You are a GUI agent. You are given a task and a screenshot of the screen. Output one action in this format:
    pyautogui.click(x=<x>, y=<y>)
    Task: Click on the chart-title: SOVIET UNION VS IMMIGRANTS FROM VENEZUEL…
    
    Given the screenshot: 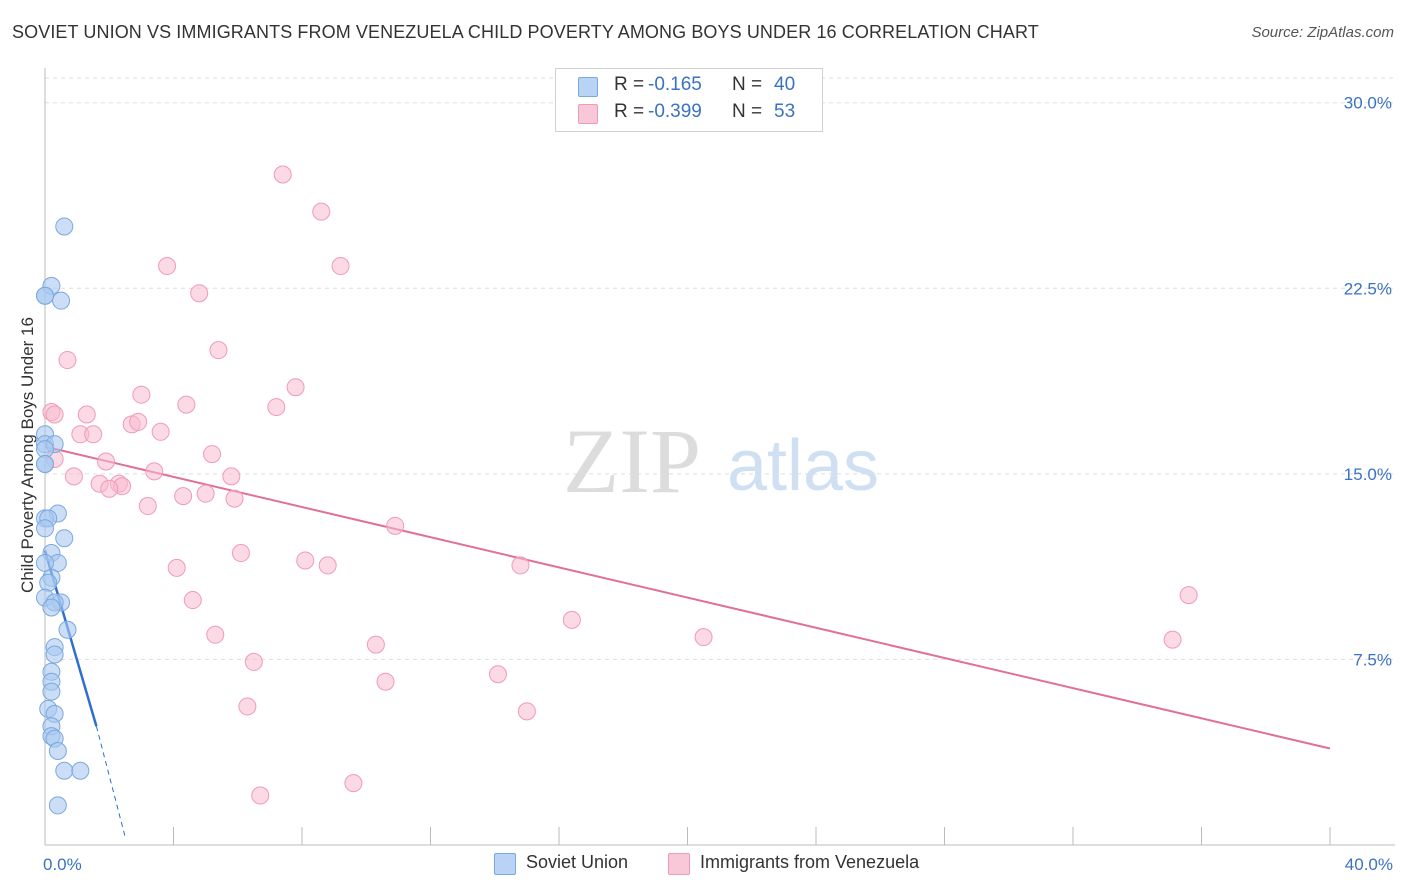 What is the action you would take?
    pyautogui.click(x=525, y=32)
    